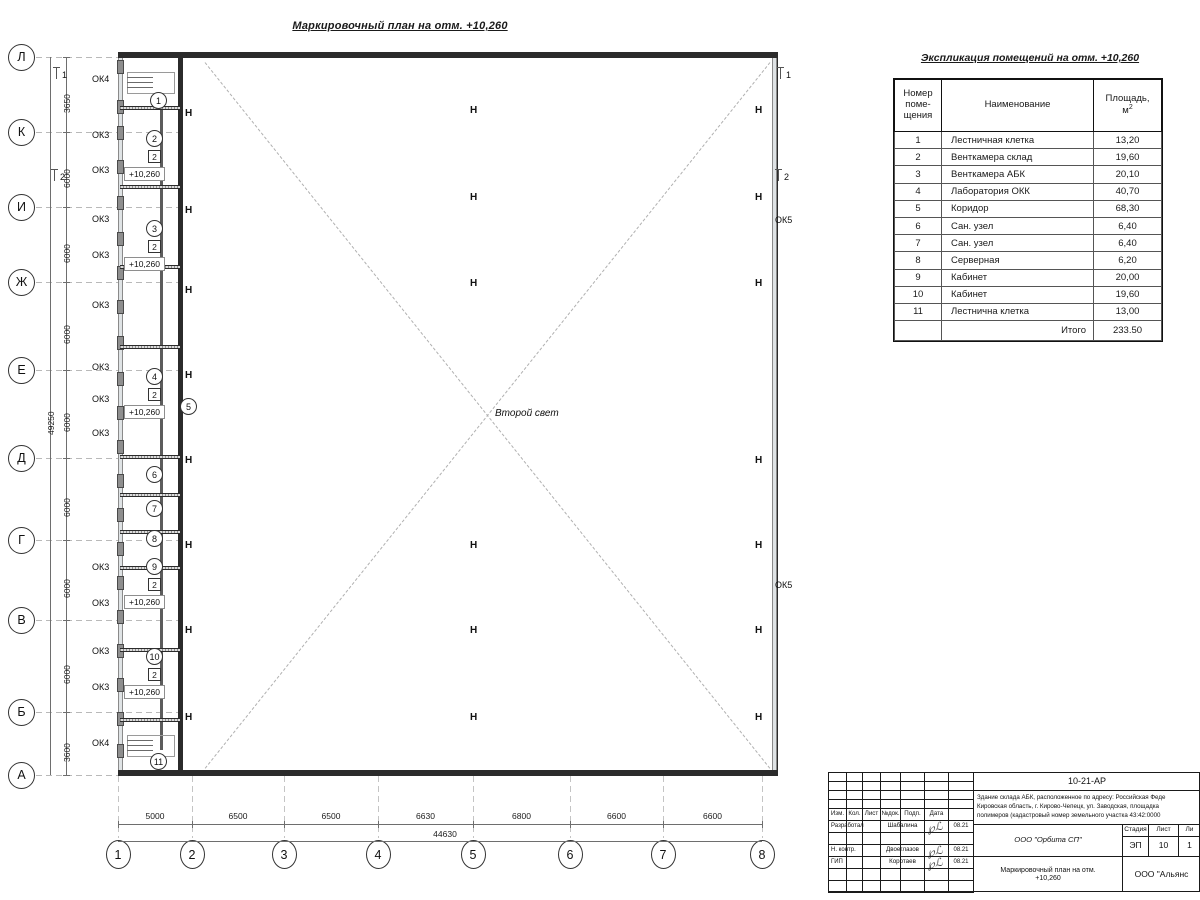 This screenshot has height=900, width=1200. I want to click on sheets-header: Ли, so click(1189, 830).